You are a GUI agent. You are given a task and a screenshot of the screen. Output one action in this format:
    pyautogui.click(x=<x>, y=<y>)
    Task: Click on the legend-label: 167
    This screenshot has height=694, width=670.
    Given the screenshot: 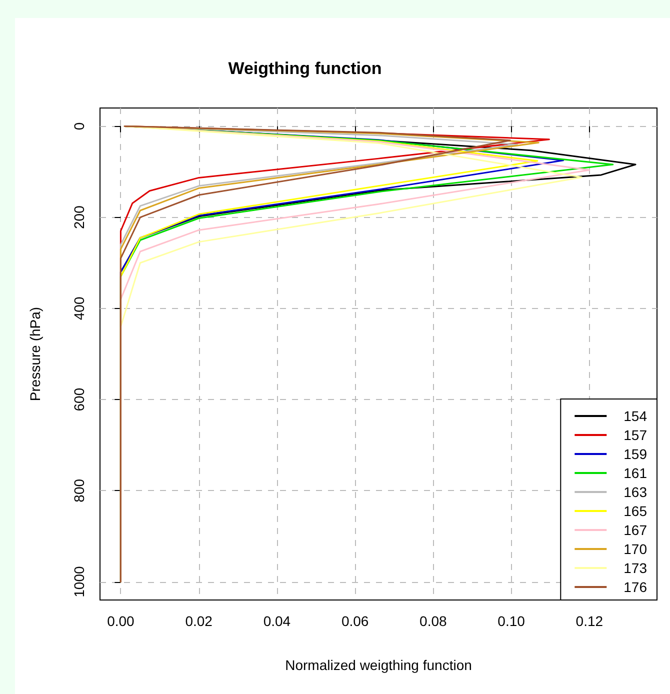 What is the action you would take?
    pyautogui.click(x=636, y=530)
    